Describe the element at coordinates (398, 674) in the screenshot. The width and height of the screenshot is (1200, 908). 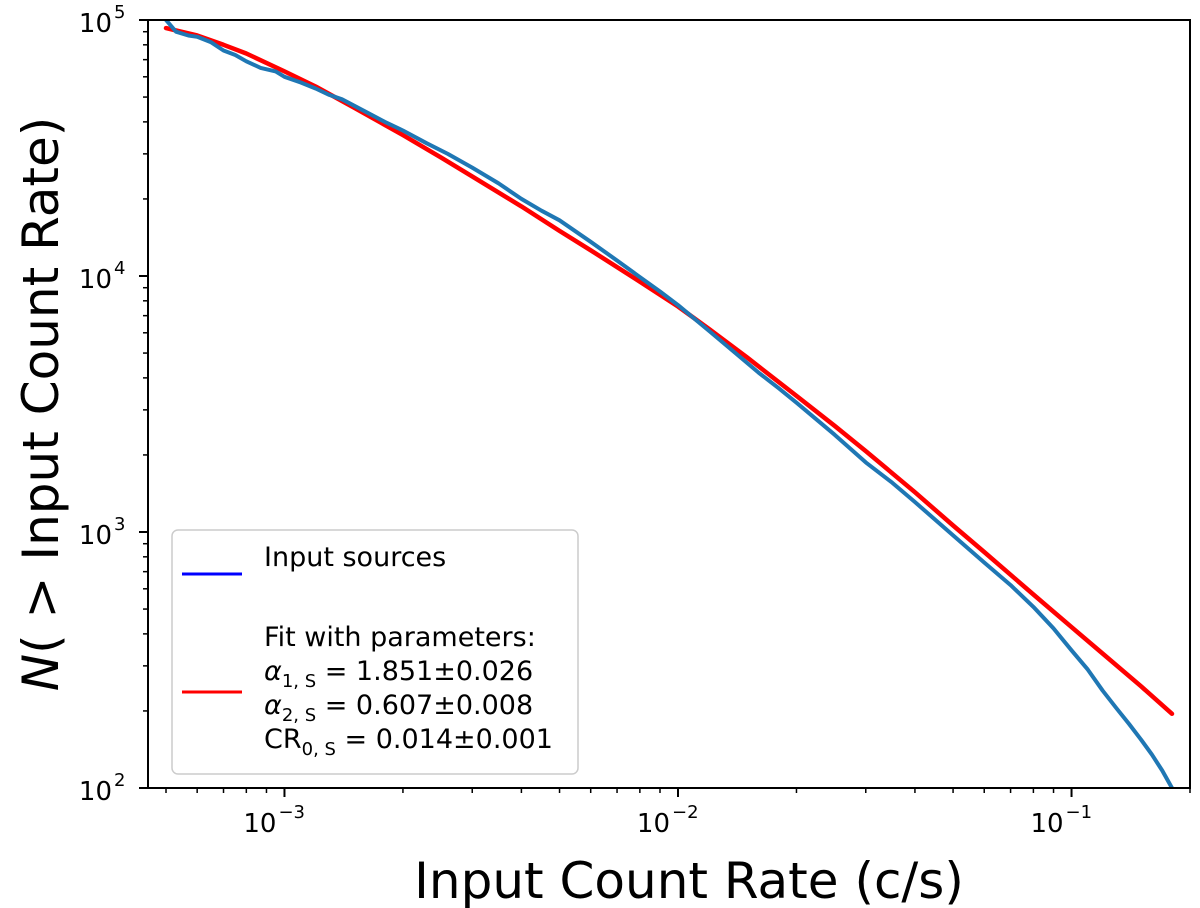
I see `legend-parameter: α1, S = 1.851±0.026` at that location.